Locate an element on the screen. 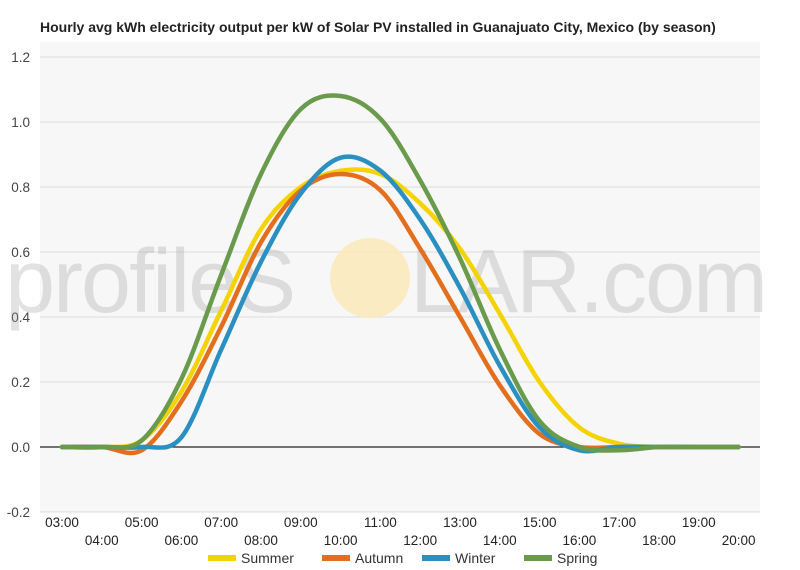 This screenshot has height=570, width=800. watermark-text-left: profileS is located at coordinates (149, 282).